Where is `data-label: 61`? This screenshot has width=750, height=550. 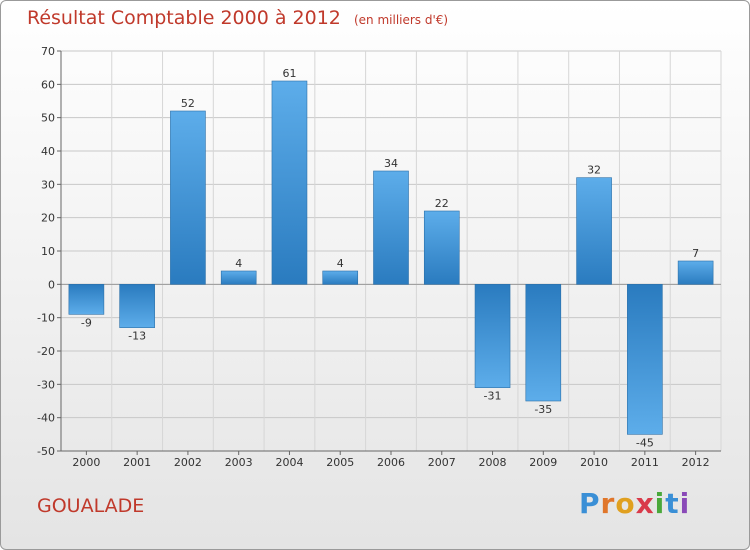 data-label: 61 is located at coordinates (289, 73).